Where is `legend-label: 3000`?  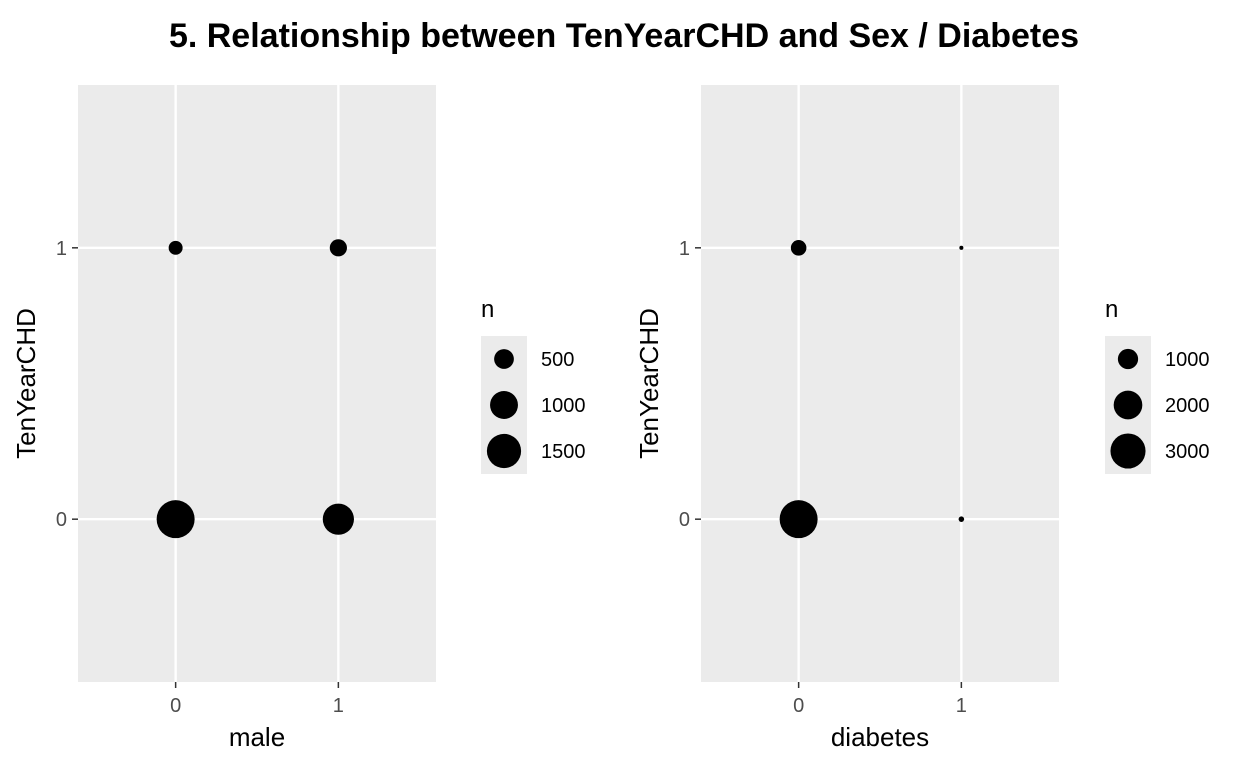
legend-label: 3000 is located at coordinates (1187, 452).